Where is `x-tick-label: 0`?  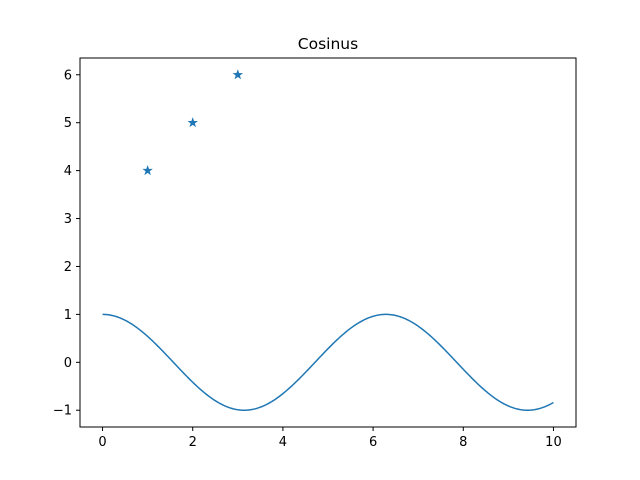 x-tick-label: 0 is located at coordinates (102, 442).